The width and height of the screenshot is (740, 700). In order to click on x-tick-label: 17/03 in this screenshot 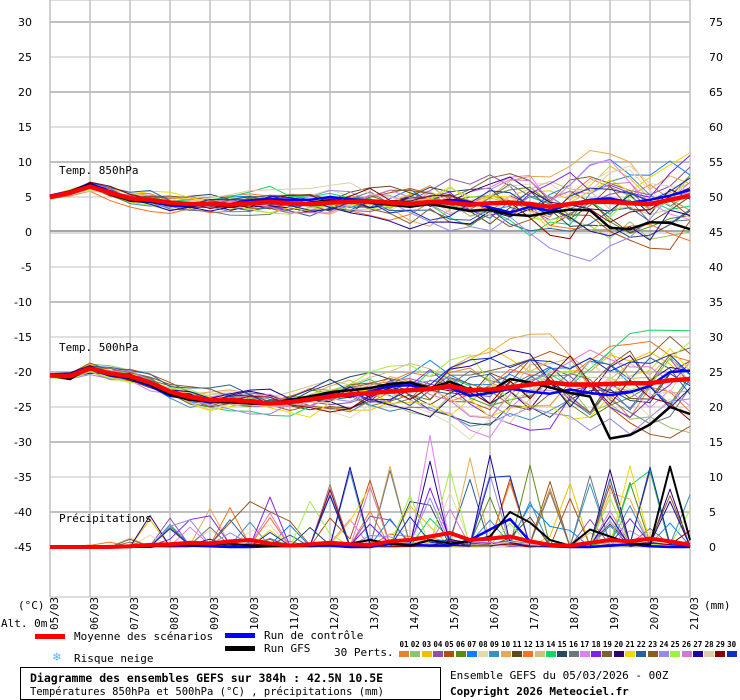, I will do `click(534, 613)`.